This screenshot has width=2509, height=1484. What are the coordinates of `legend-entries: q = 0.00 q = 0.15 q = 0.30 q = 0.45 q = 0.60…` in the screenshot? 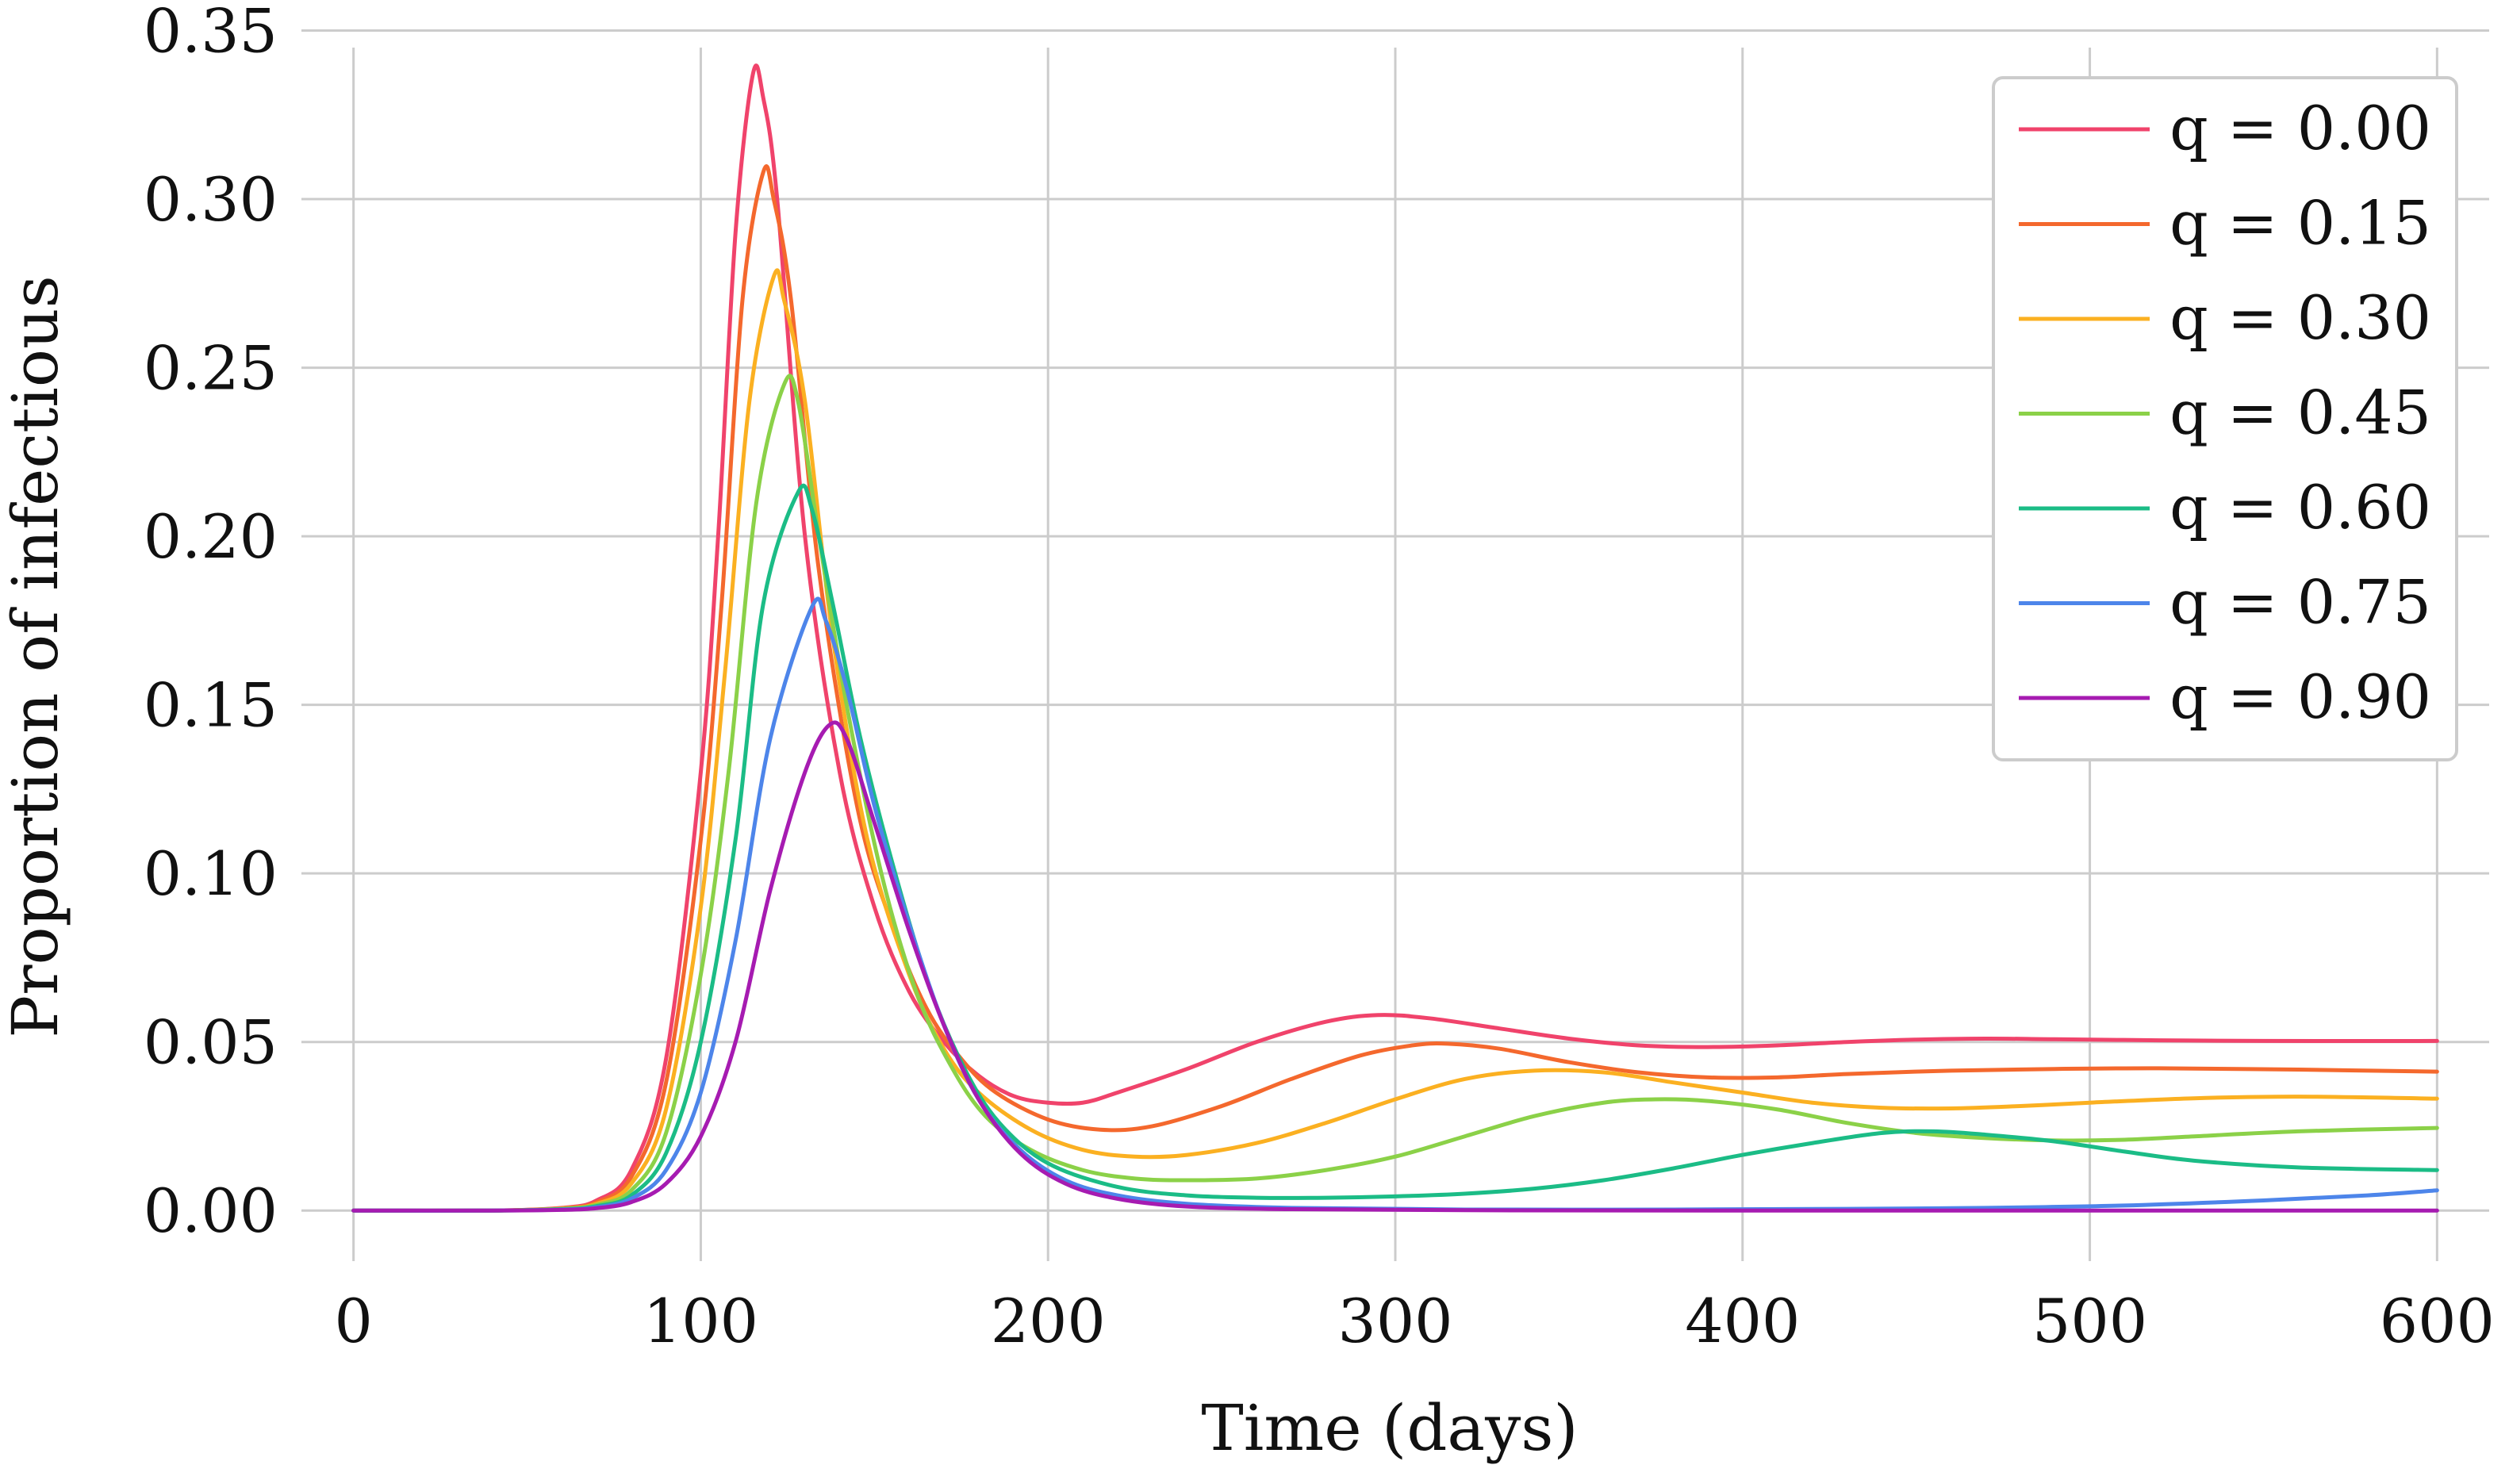 It's located at (2225, 413).